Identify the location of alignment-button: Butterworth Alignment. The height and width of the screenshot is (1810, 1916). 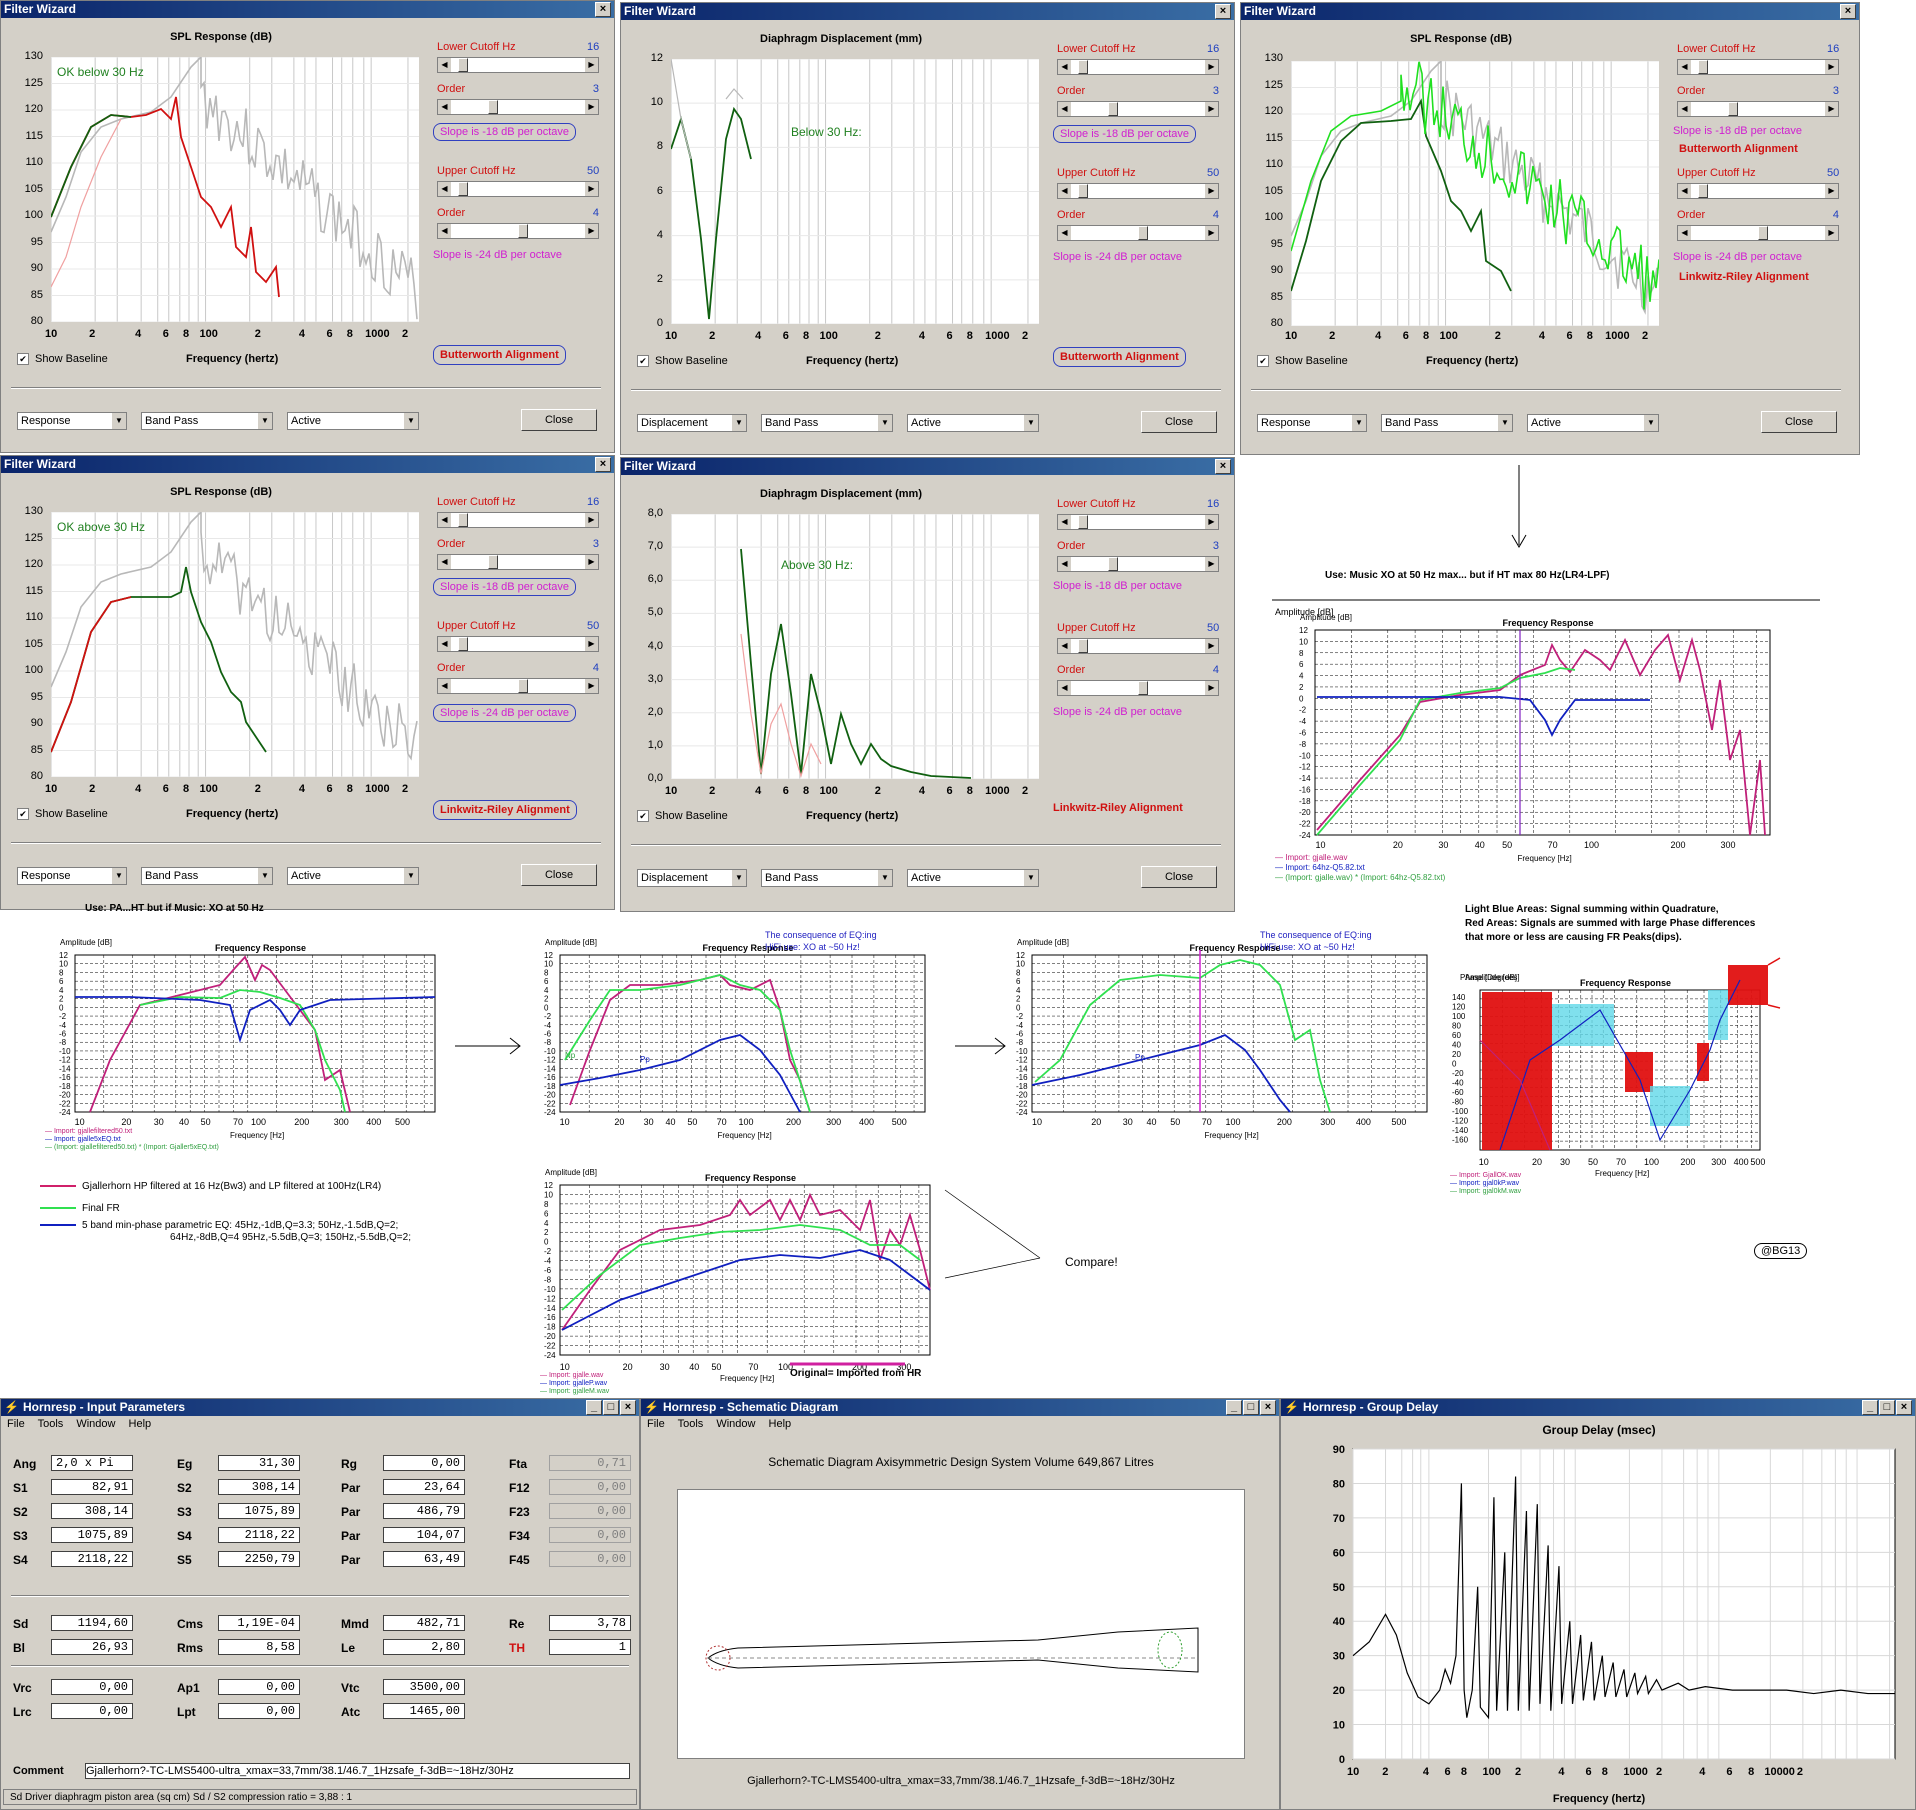
(1119, 357).